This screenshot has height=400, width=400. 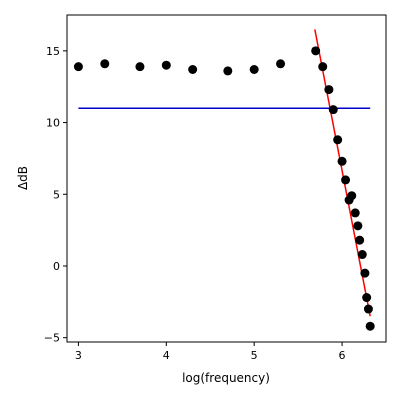 I want to click on x-tick-label: 4, so click(x=166, y=355).